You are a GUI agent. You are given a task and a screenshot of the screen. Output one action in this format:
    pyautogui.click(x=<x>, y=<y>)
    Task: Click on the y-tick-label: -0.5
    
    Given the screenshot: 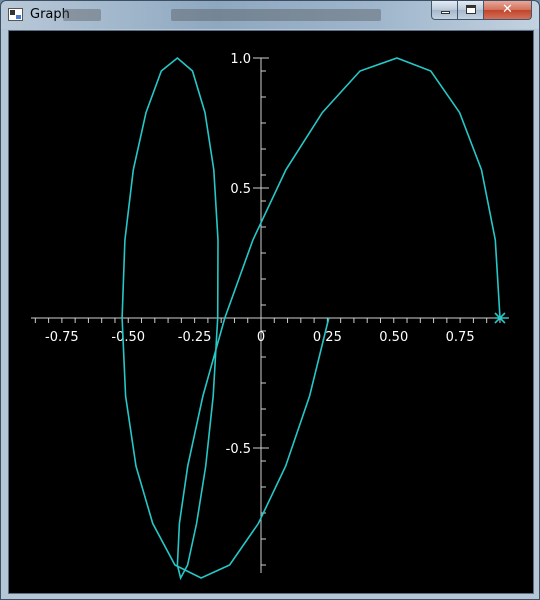 What is the action you would take?
    pyautogui.click(x=238, y=449)
    